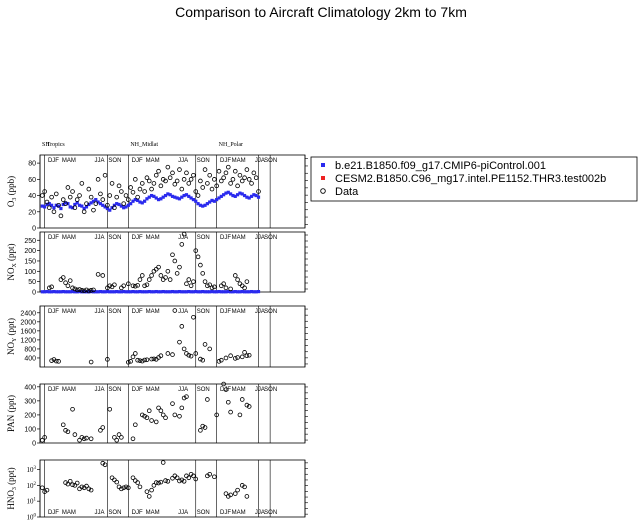 The width and height of the screenshot is (642, 527). I want to click on y-tick-label: 200, so click(30, 415).